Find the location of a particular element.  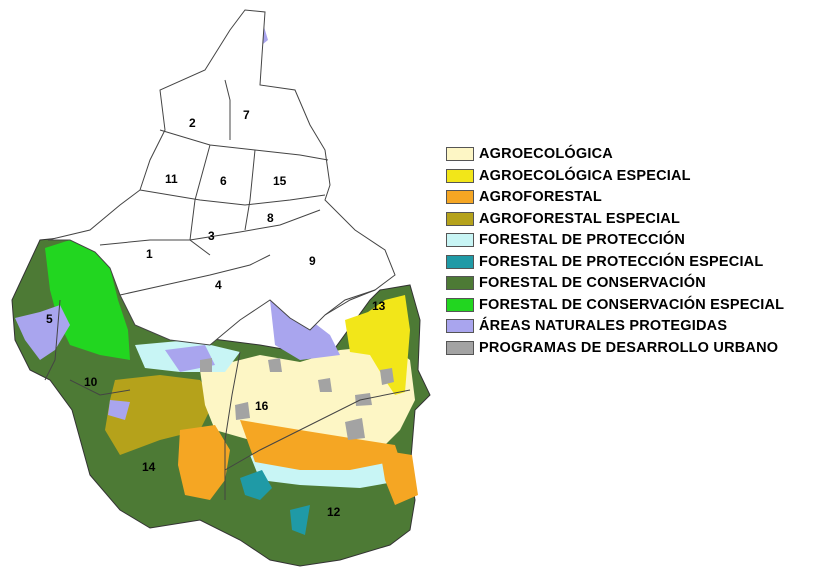

legend-item: AGROFORESTAL ESPECIAL is located at coordinates (636, 220).